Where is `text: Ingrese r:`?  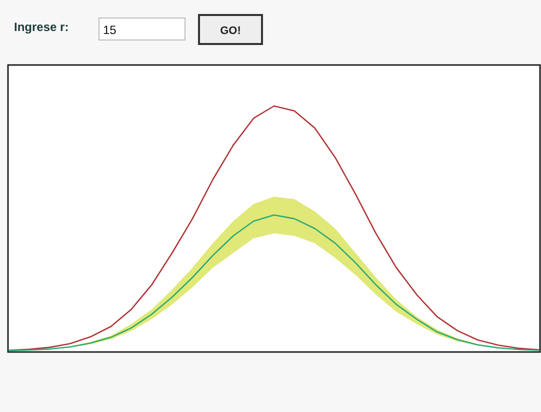 text: Ingrese r: is located at coordinates (41, 27).